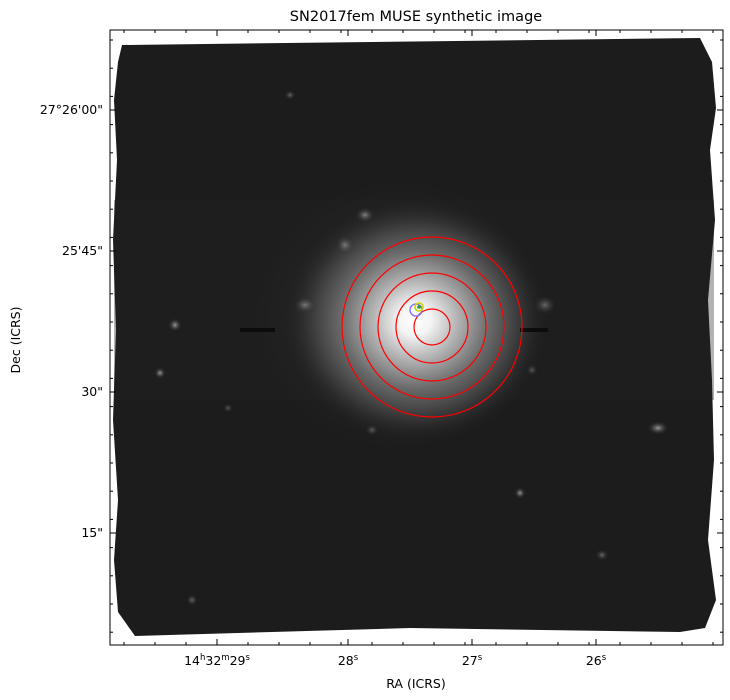 This screenshot has height=700, width=730. What do you see at coordinates (71, 109) in the screenshot?
I see `y-tick-label-1: 27°26'00"` at bounding box center [71, 109].